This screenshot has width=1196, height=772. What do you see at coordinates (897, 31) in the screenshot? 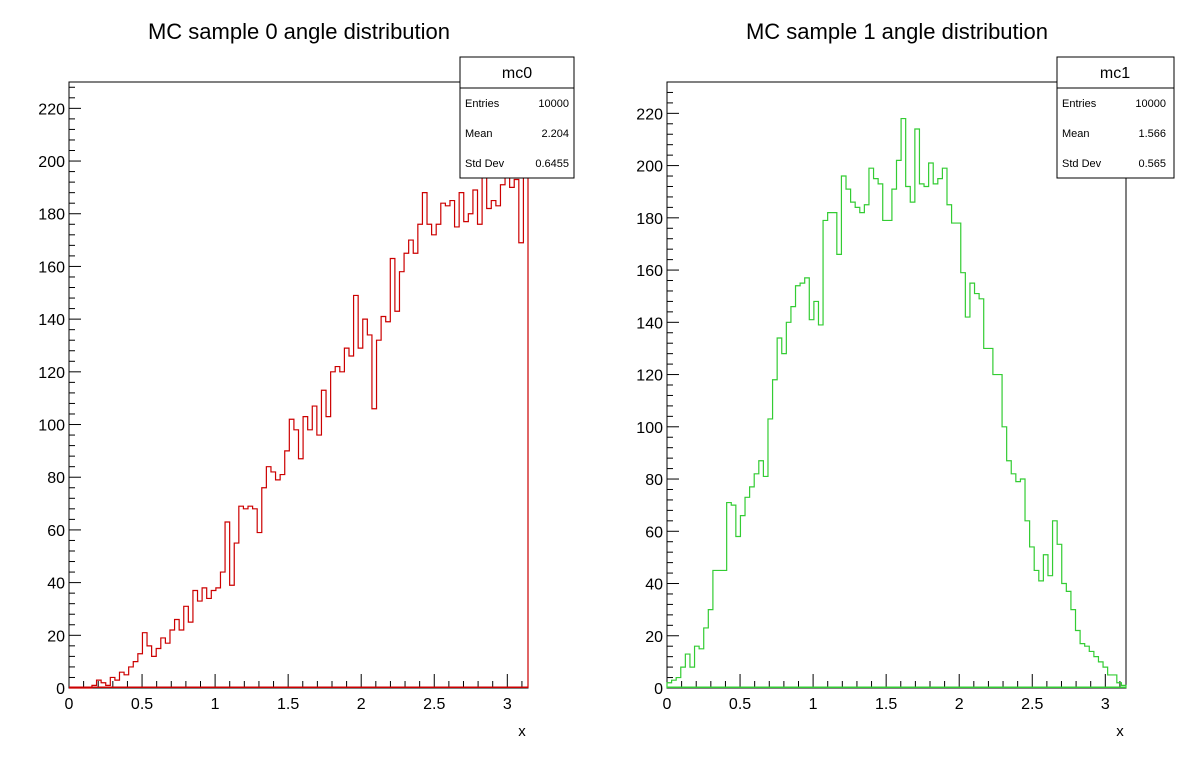
I see `chart-title: MC sample 1 angle distribution` at bounding box center [897, 31].